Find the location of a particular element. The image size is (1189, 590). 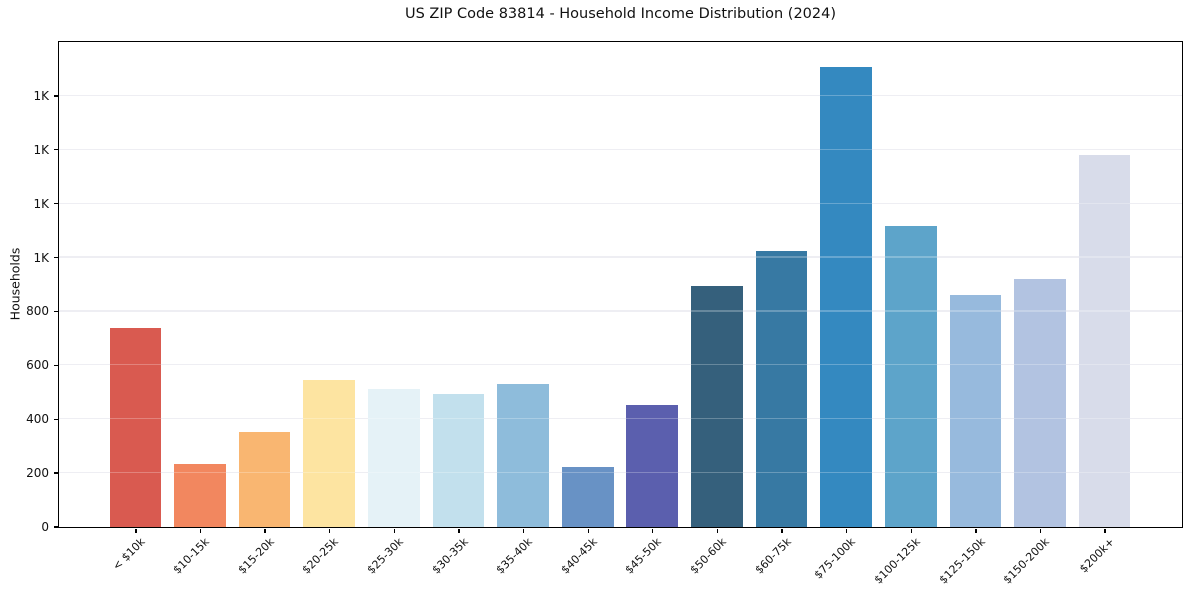

x-tick-label-text: $20-25k is located at coordinates (320, 556).